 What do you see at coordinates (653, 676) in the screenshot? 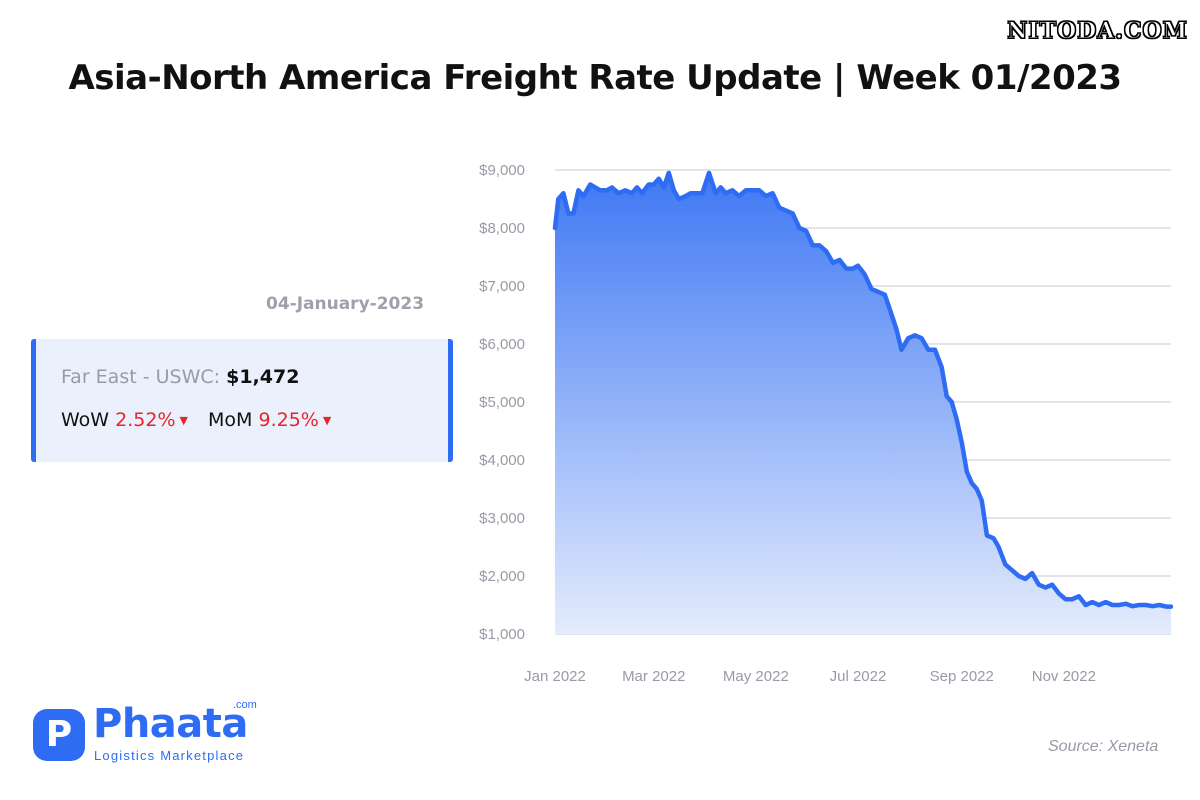
I see `x-tick-label: Mar 2022` at bounding box center [653, 676].